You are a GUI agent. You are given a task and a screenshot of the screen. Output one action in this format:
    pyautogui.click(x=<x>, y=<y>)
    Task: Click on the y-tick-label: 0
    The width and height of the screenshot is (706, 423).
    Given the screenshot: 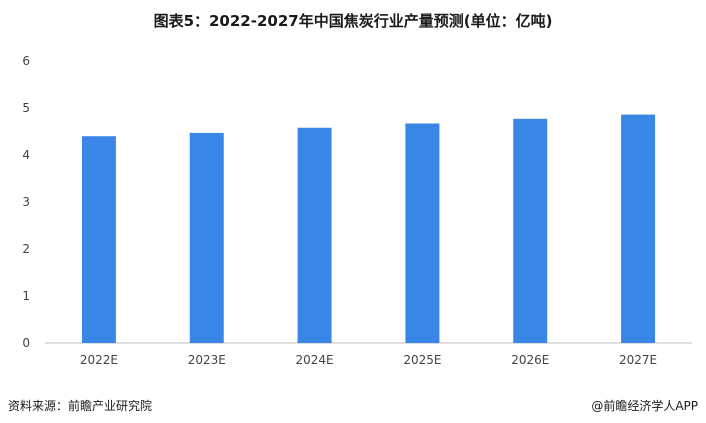 What is the action you would take?
    pyautogui.click(x=26, y=343)
    